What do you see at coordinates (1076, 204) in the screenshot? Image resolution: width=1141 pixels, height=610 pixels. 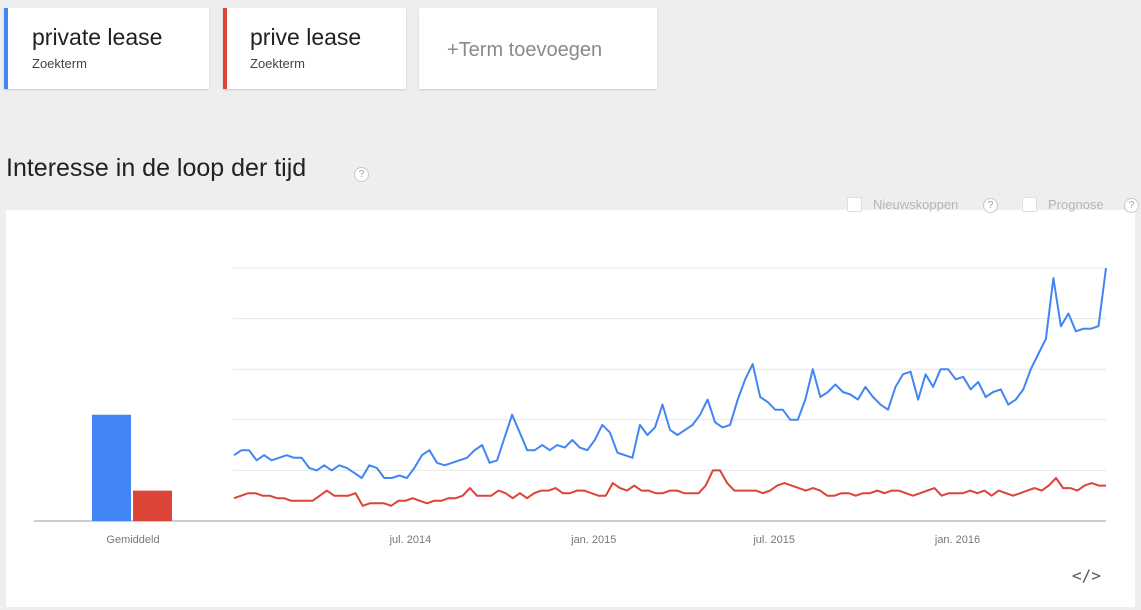 I see `forecast-label: Prognose` at bounding box center [1076, 204].